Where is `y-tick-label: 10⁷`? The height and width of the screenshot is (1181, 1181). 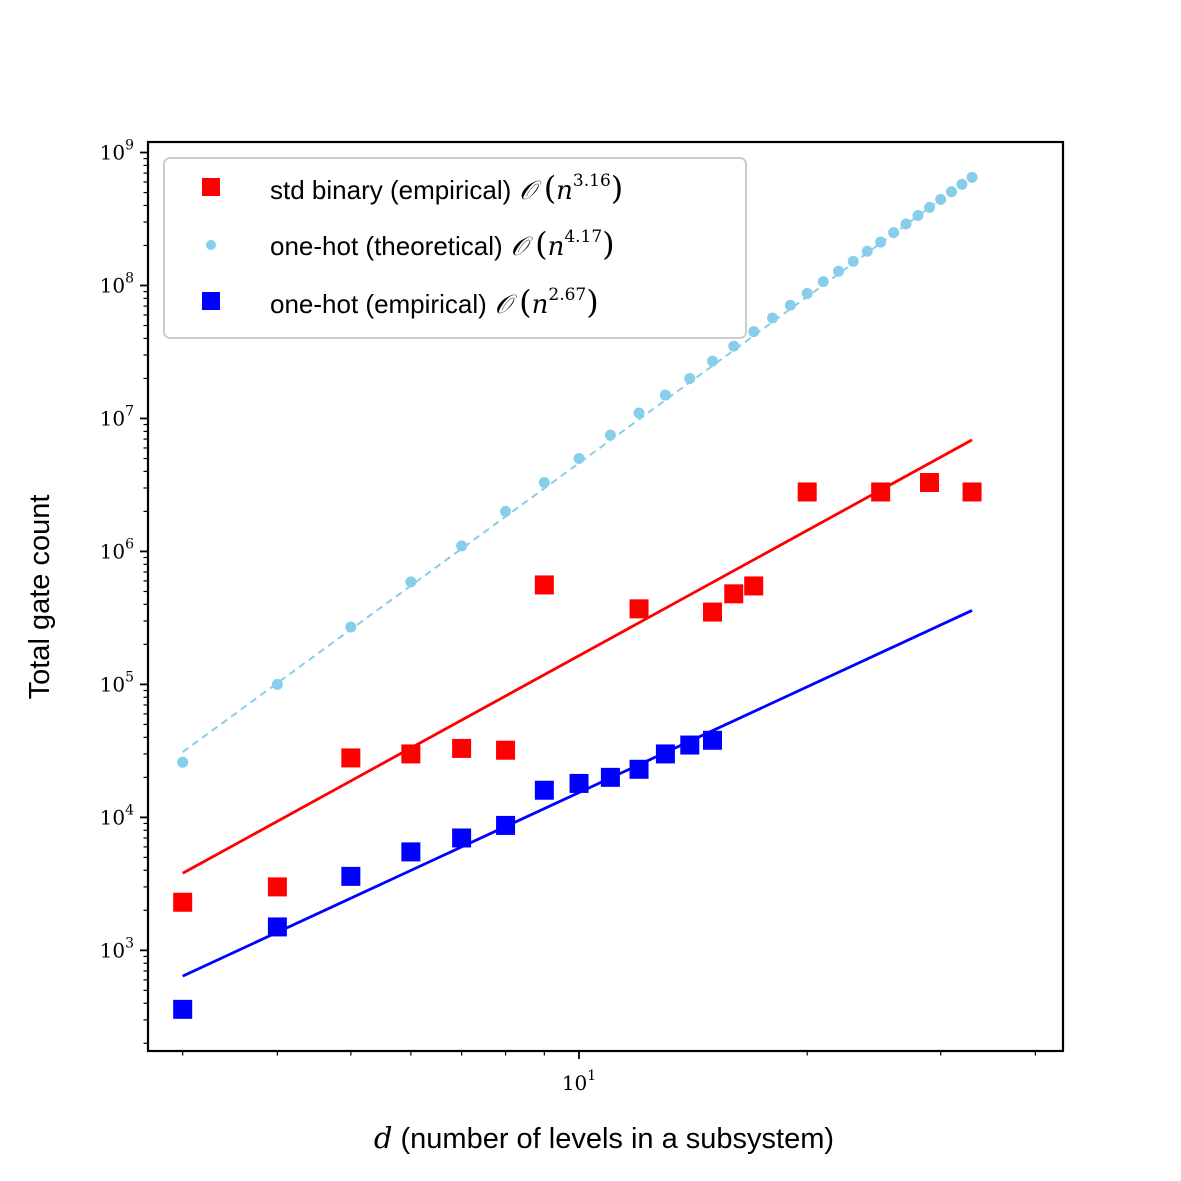
y-tick-label: 10⁷ is located at coordinates (117, 416).